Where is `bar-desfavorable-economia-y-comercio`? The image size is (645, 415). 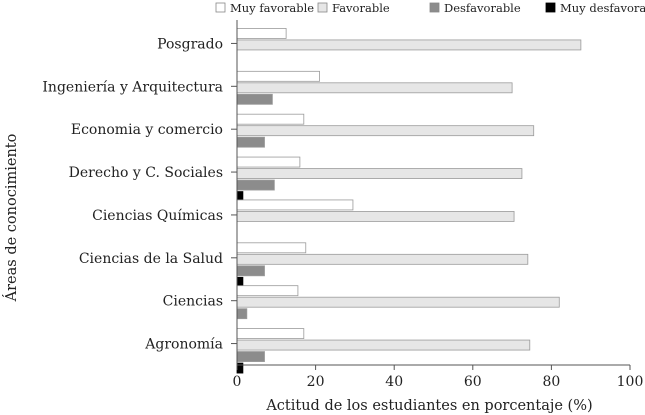
bar-desfavorable-economia-y-comercio is located at coordinates (250, 142).